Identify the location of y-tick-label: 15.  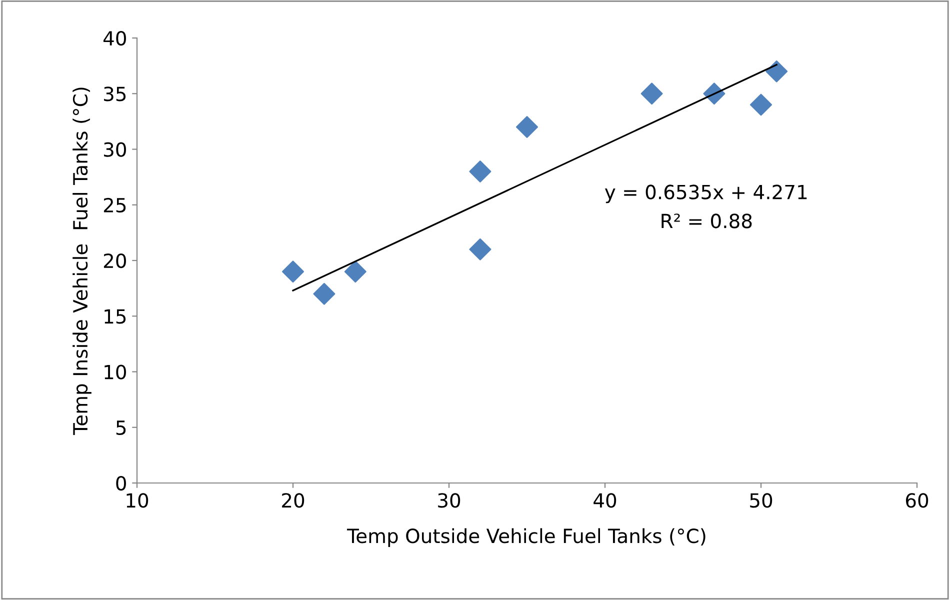
(115, 316).